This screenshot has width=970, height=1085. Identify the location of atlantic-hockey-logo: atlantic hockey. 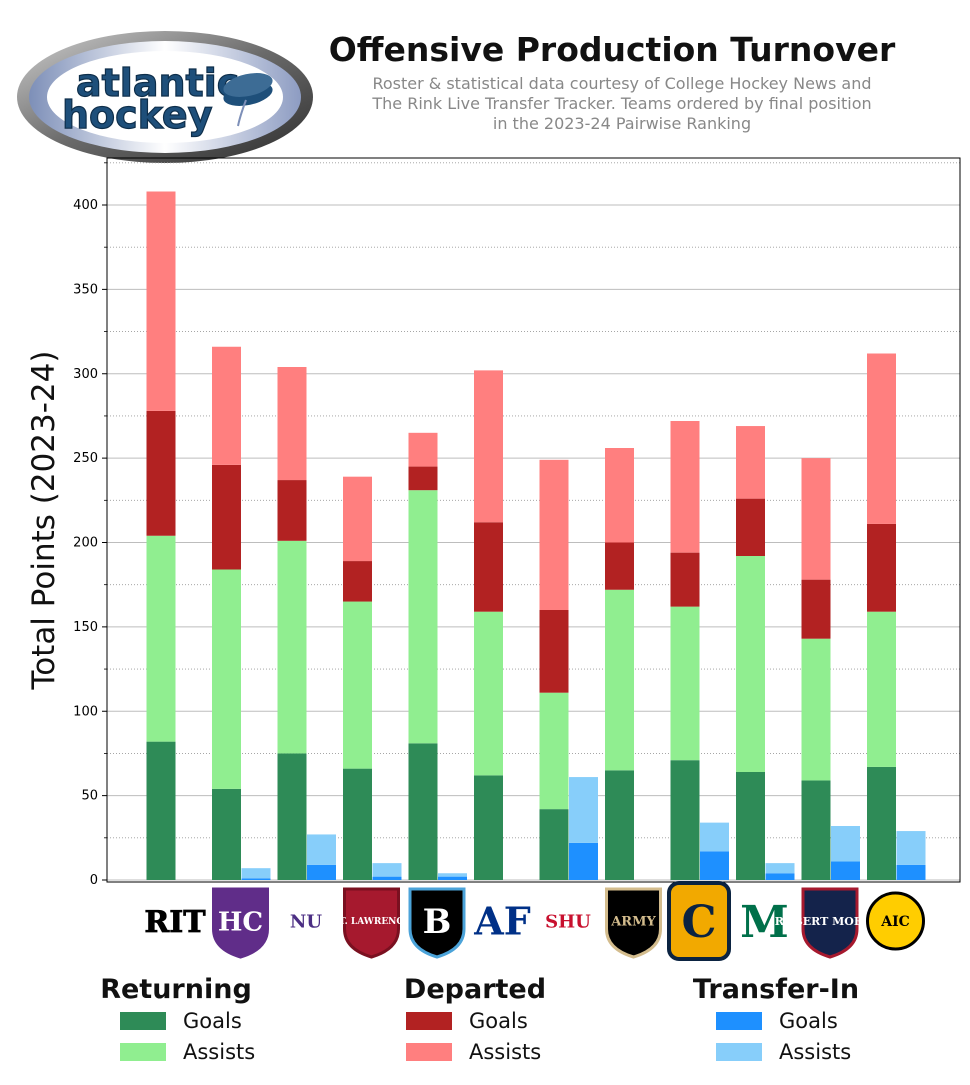
(165, 97).